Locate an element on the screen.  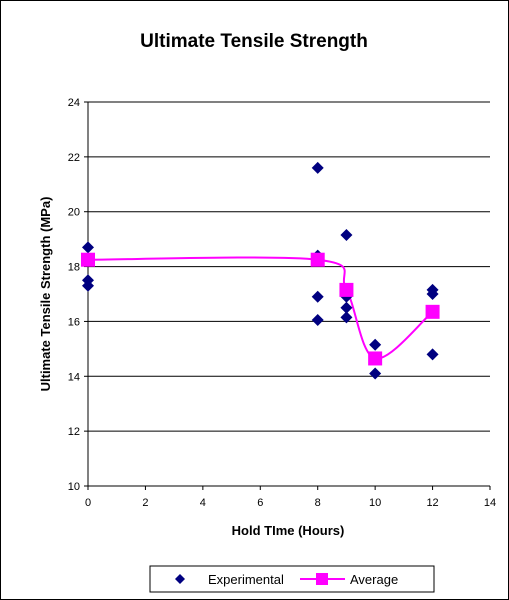
x-tick-label: 4 is located at coordinates (203, 503).